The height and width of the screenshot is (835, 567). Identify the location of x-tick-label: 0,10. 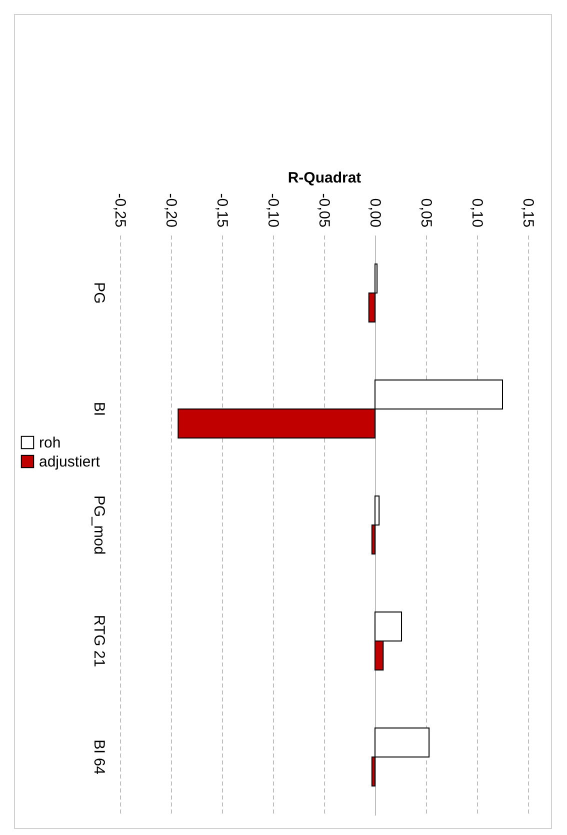
(477, 213).